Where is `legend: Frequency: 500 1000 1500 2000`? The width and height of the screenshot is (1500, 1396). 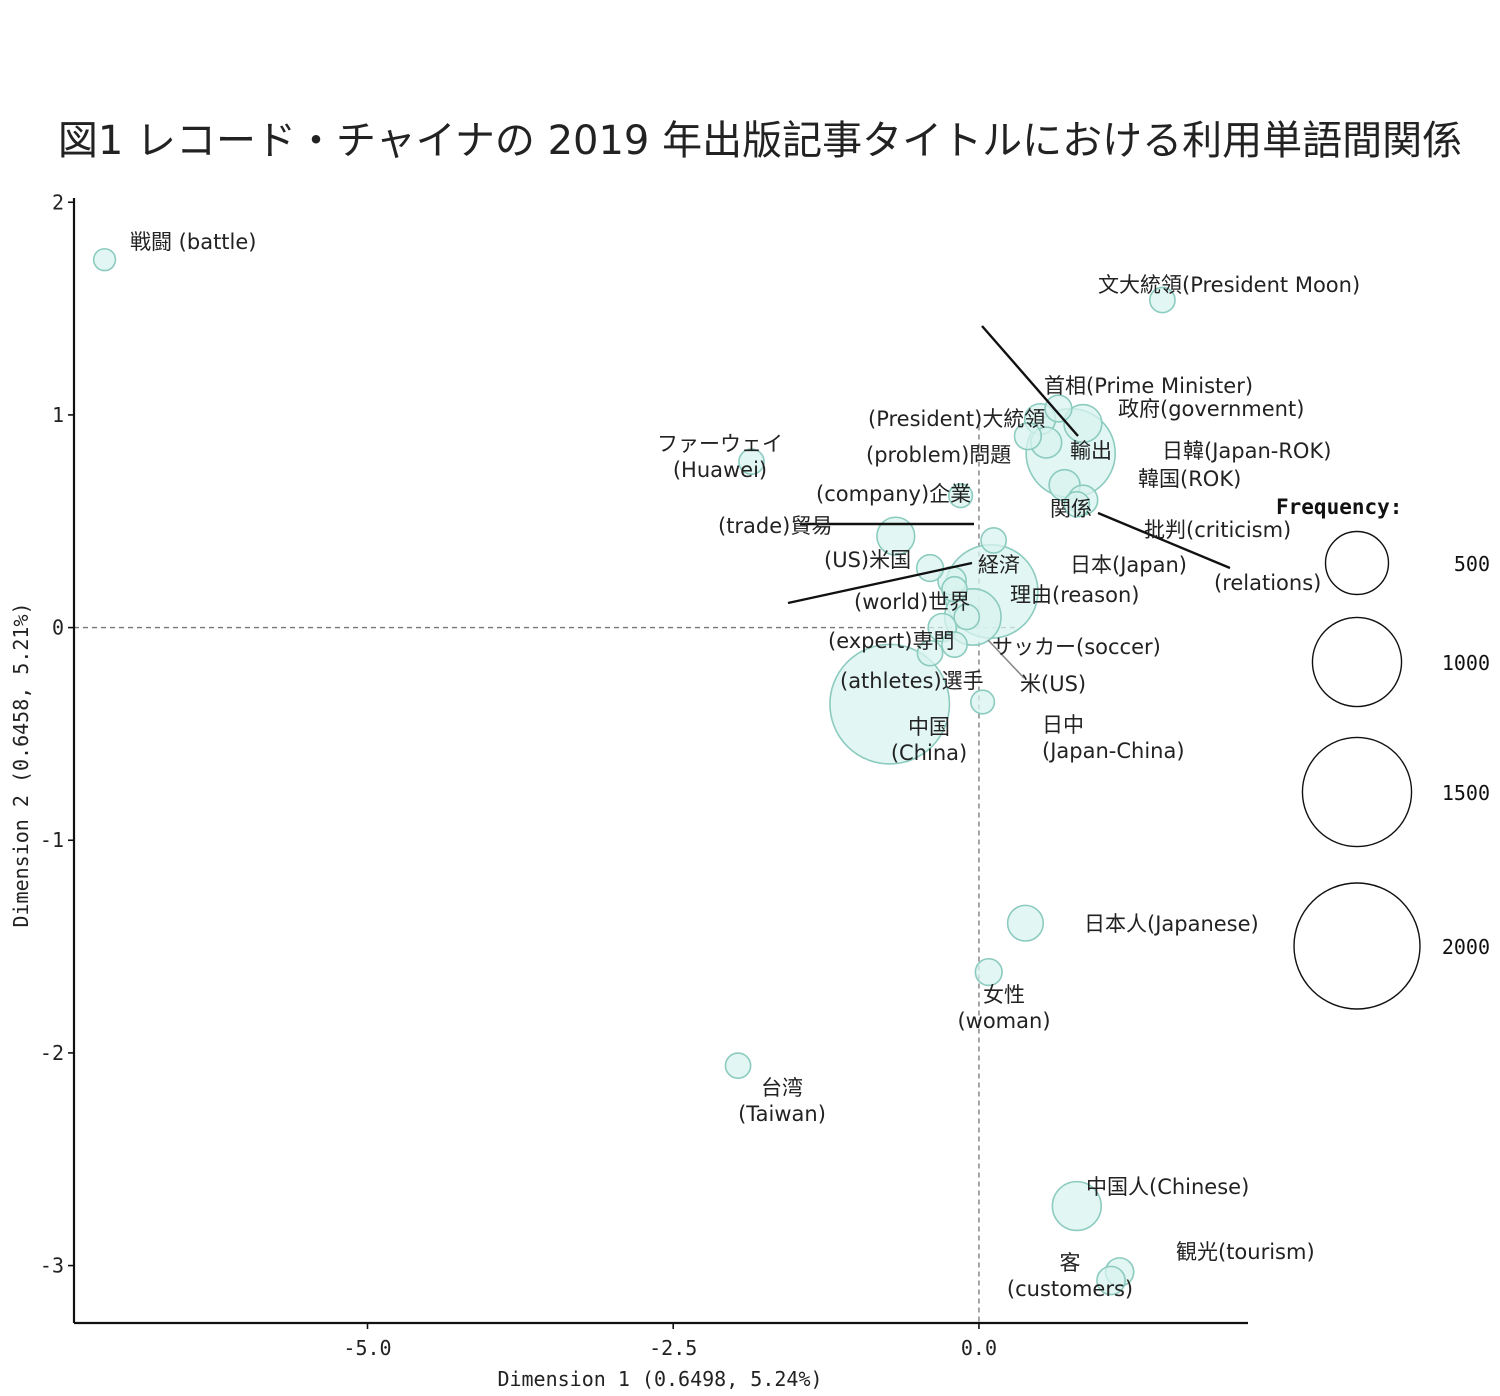 legend: Frequency: 500 1000 1500 2000 is located at coordinates (1383, 752).